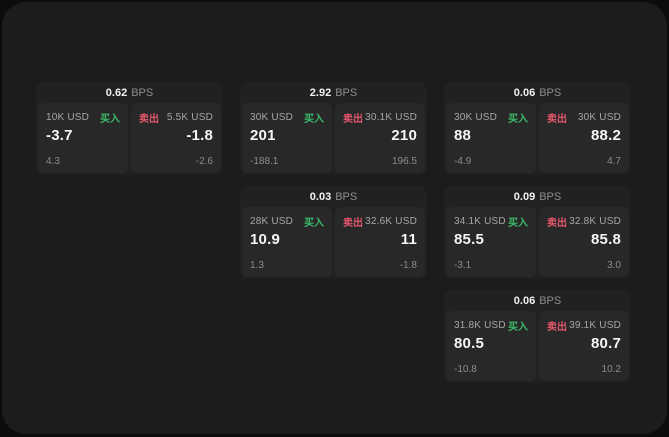 The image size is (669, 437). Describe the element at coordinates (320, 92) in the screenshot. I see `bps-value: 2.92` at that location.